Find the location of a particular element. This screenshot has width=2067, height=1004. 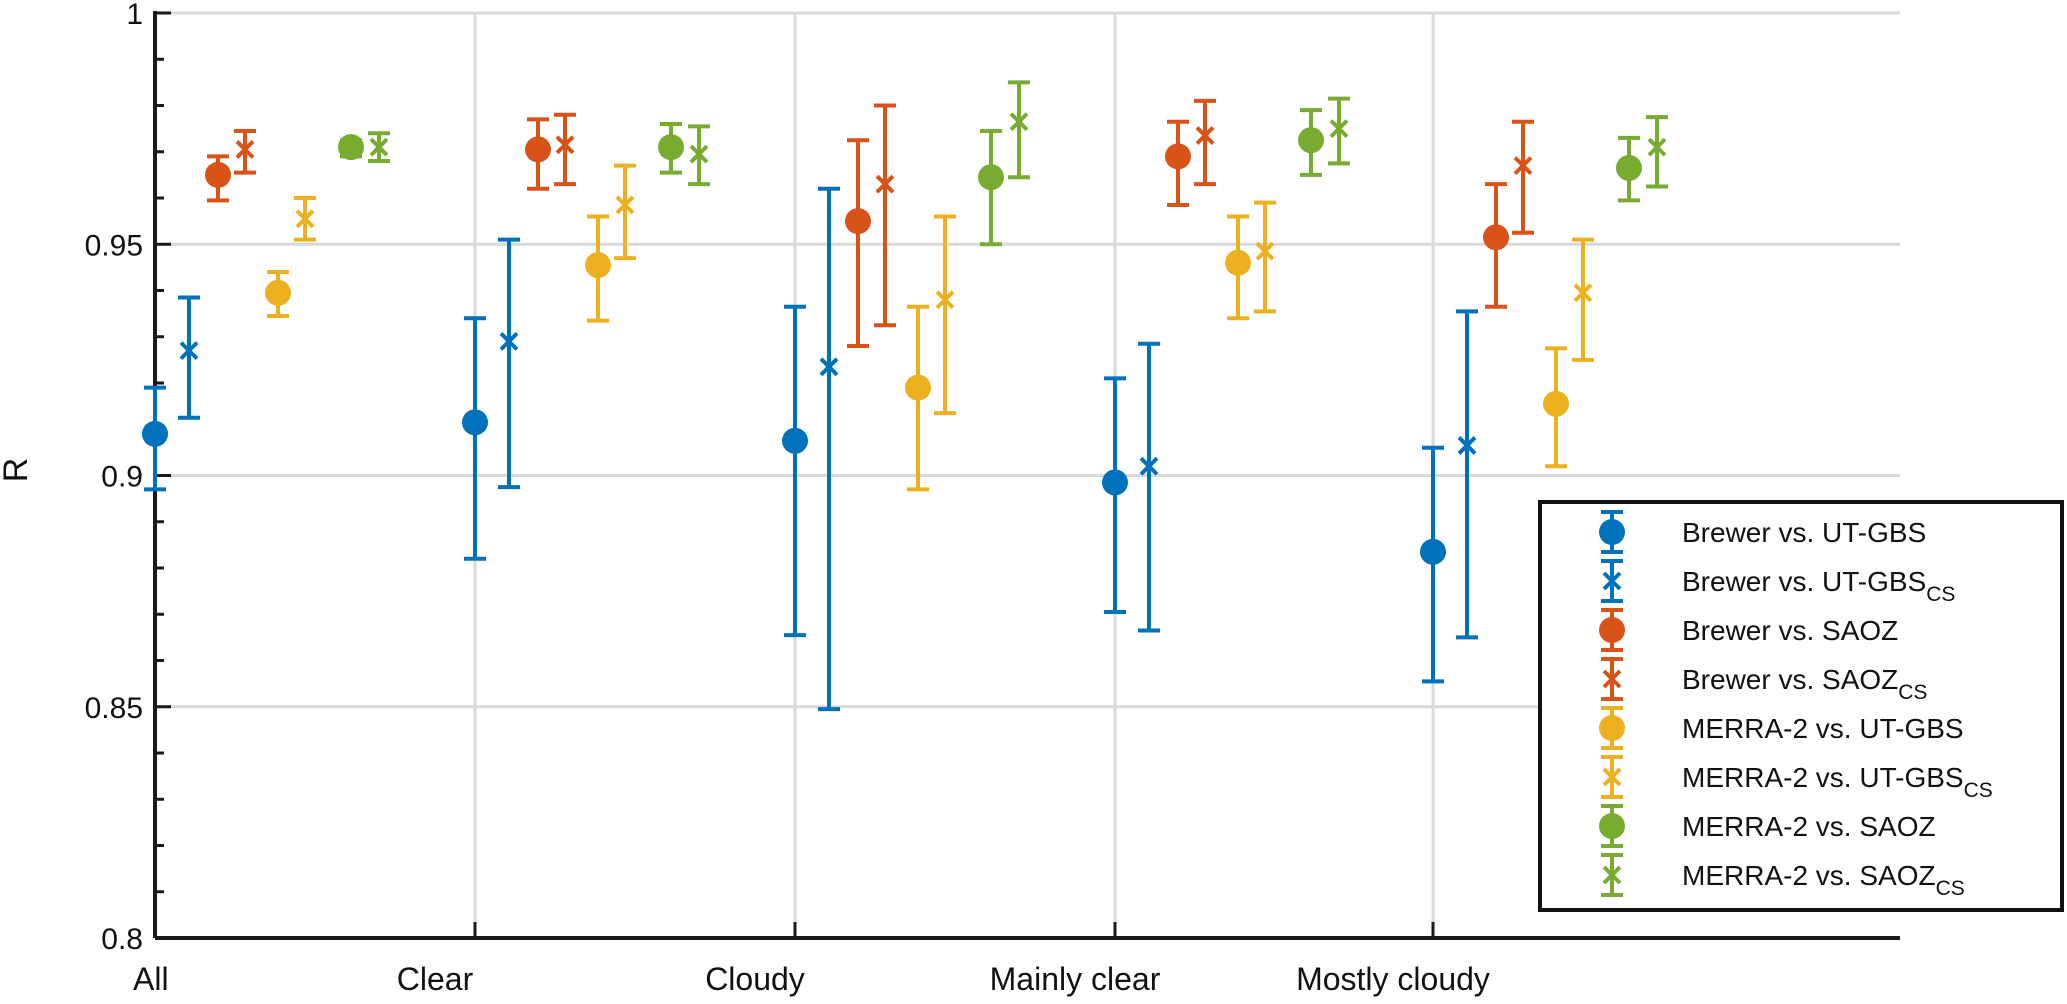

legend-box is located at coordinates (1801, 706).